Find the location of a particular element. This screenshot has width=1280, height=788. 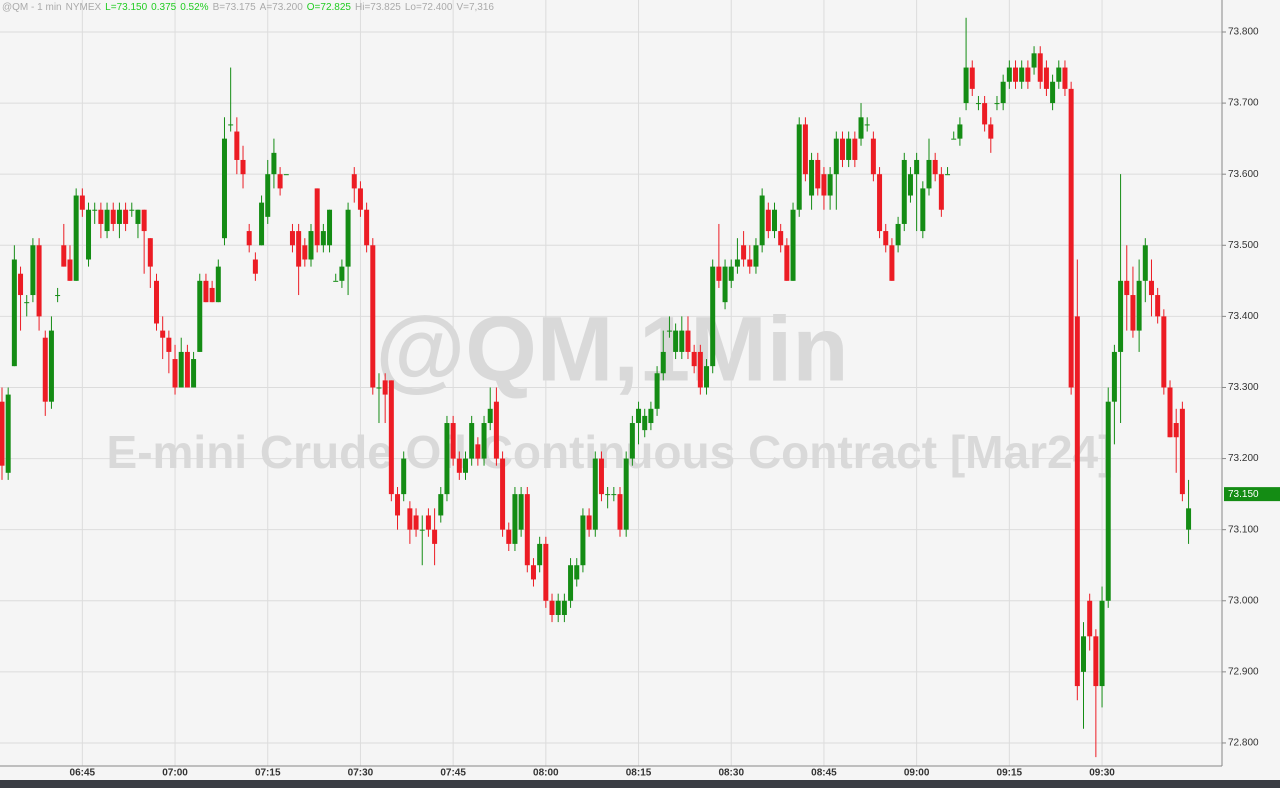

y-tick-label: 73.400 is located at coordinates (1243, 316).